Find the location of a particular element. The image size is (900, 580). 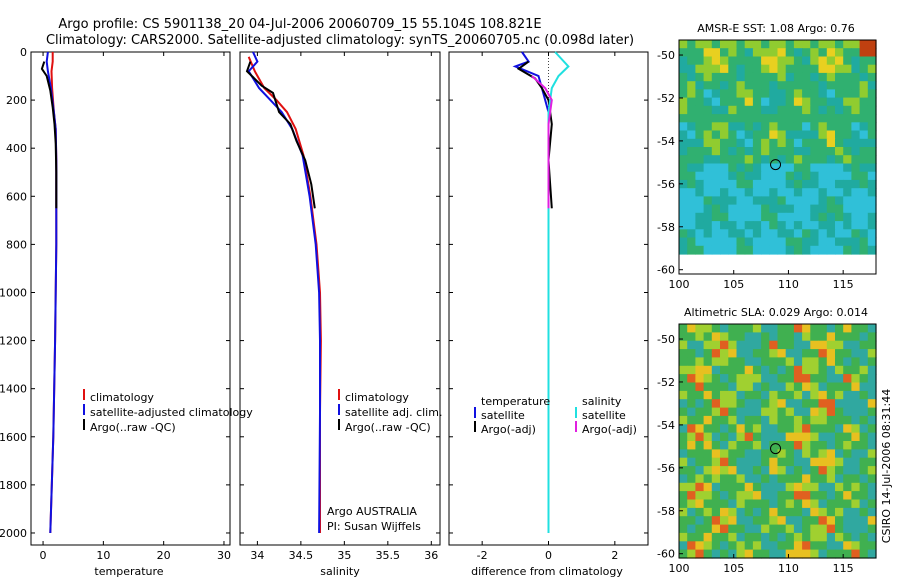

depth-tick-label-0: 0 is located at coordinates (23, 52).